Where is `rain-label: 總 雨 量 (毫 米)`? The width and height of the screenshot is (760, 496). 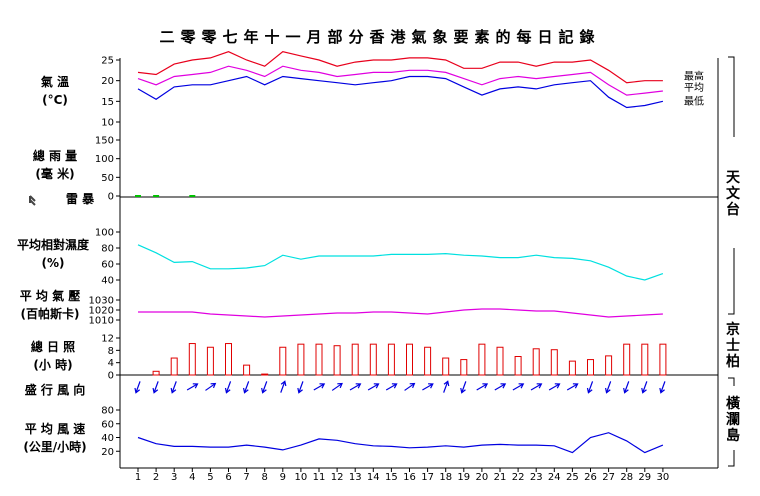 rain-label: 總 雨 量 (毫 米) is located at coordinates (55, 165).